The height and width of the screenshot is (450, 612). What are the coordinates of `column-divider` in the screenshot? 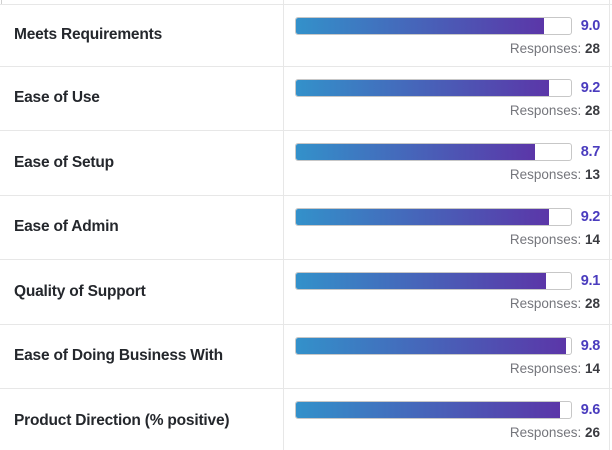 It's located at (283, 225).